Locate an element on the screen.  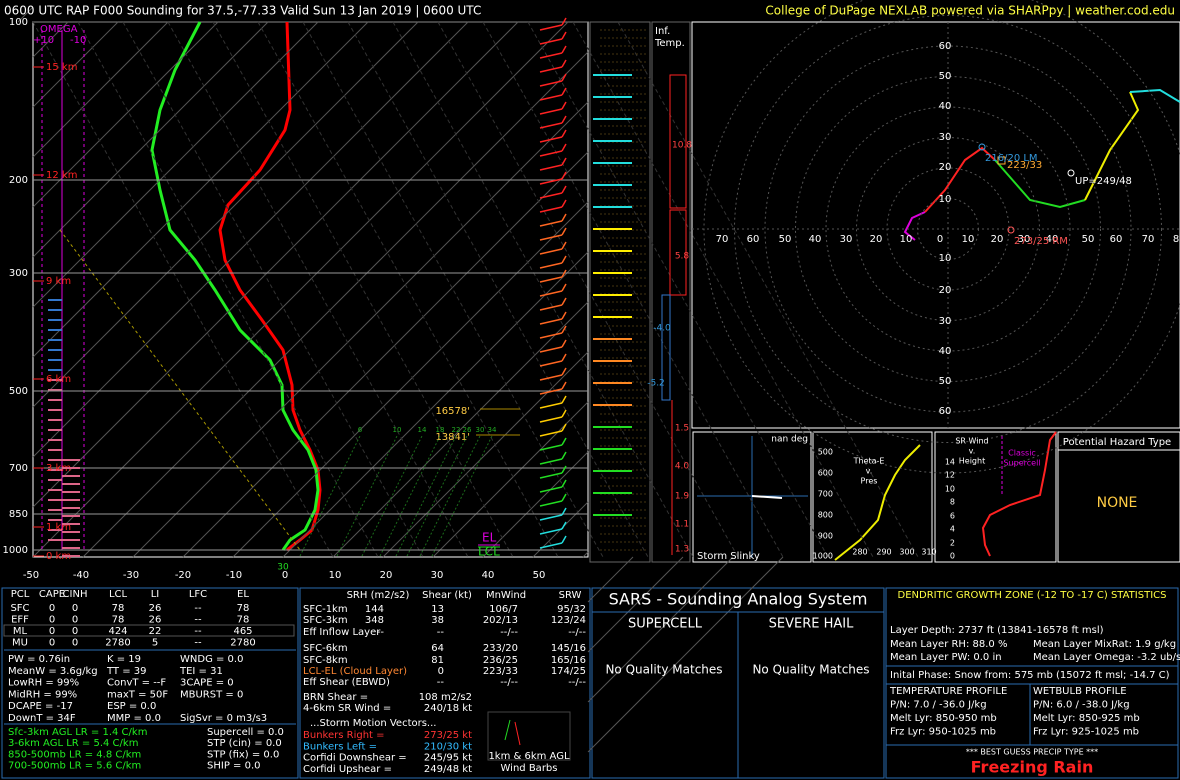
dgz-profile: Frz Lyr: 950-1025 mb is located at coordinates (943, 732).